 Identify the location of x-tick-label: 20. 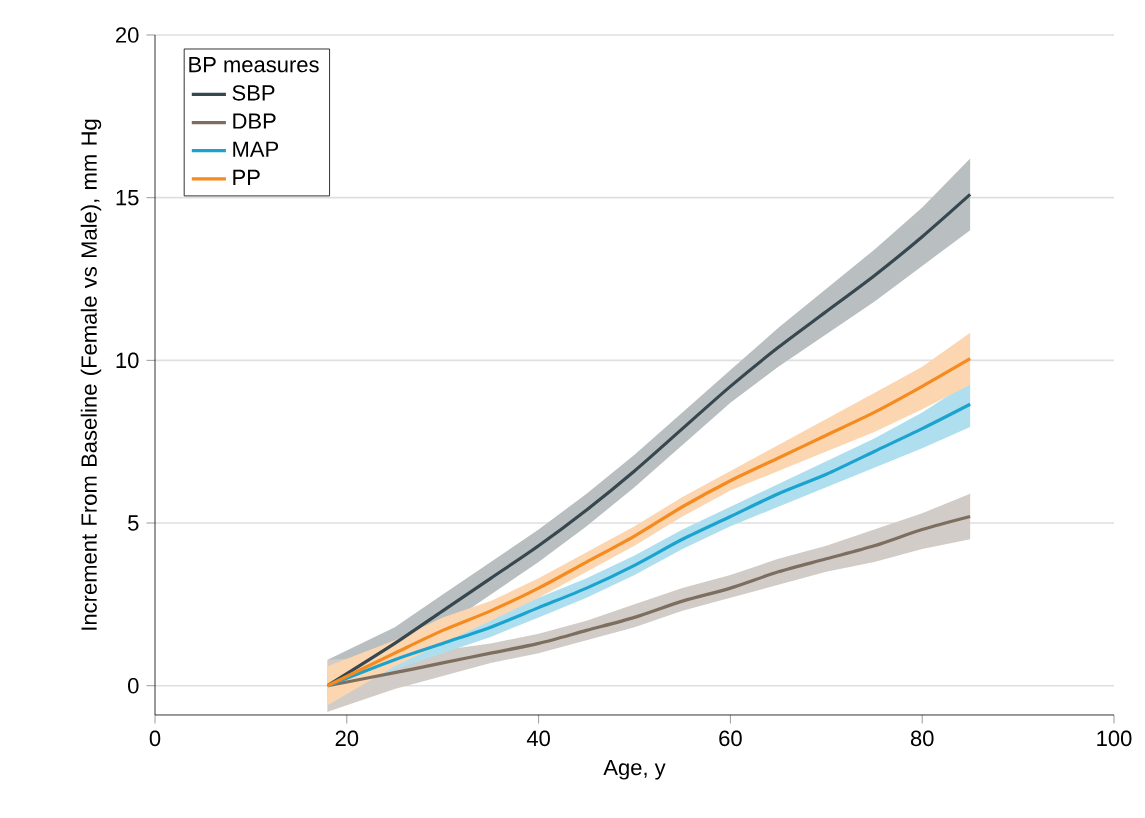
(347, 738).